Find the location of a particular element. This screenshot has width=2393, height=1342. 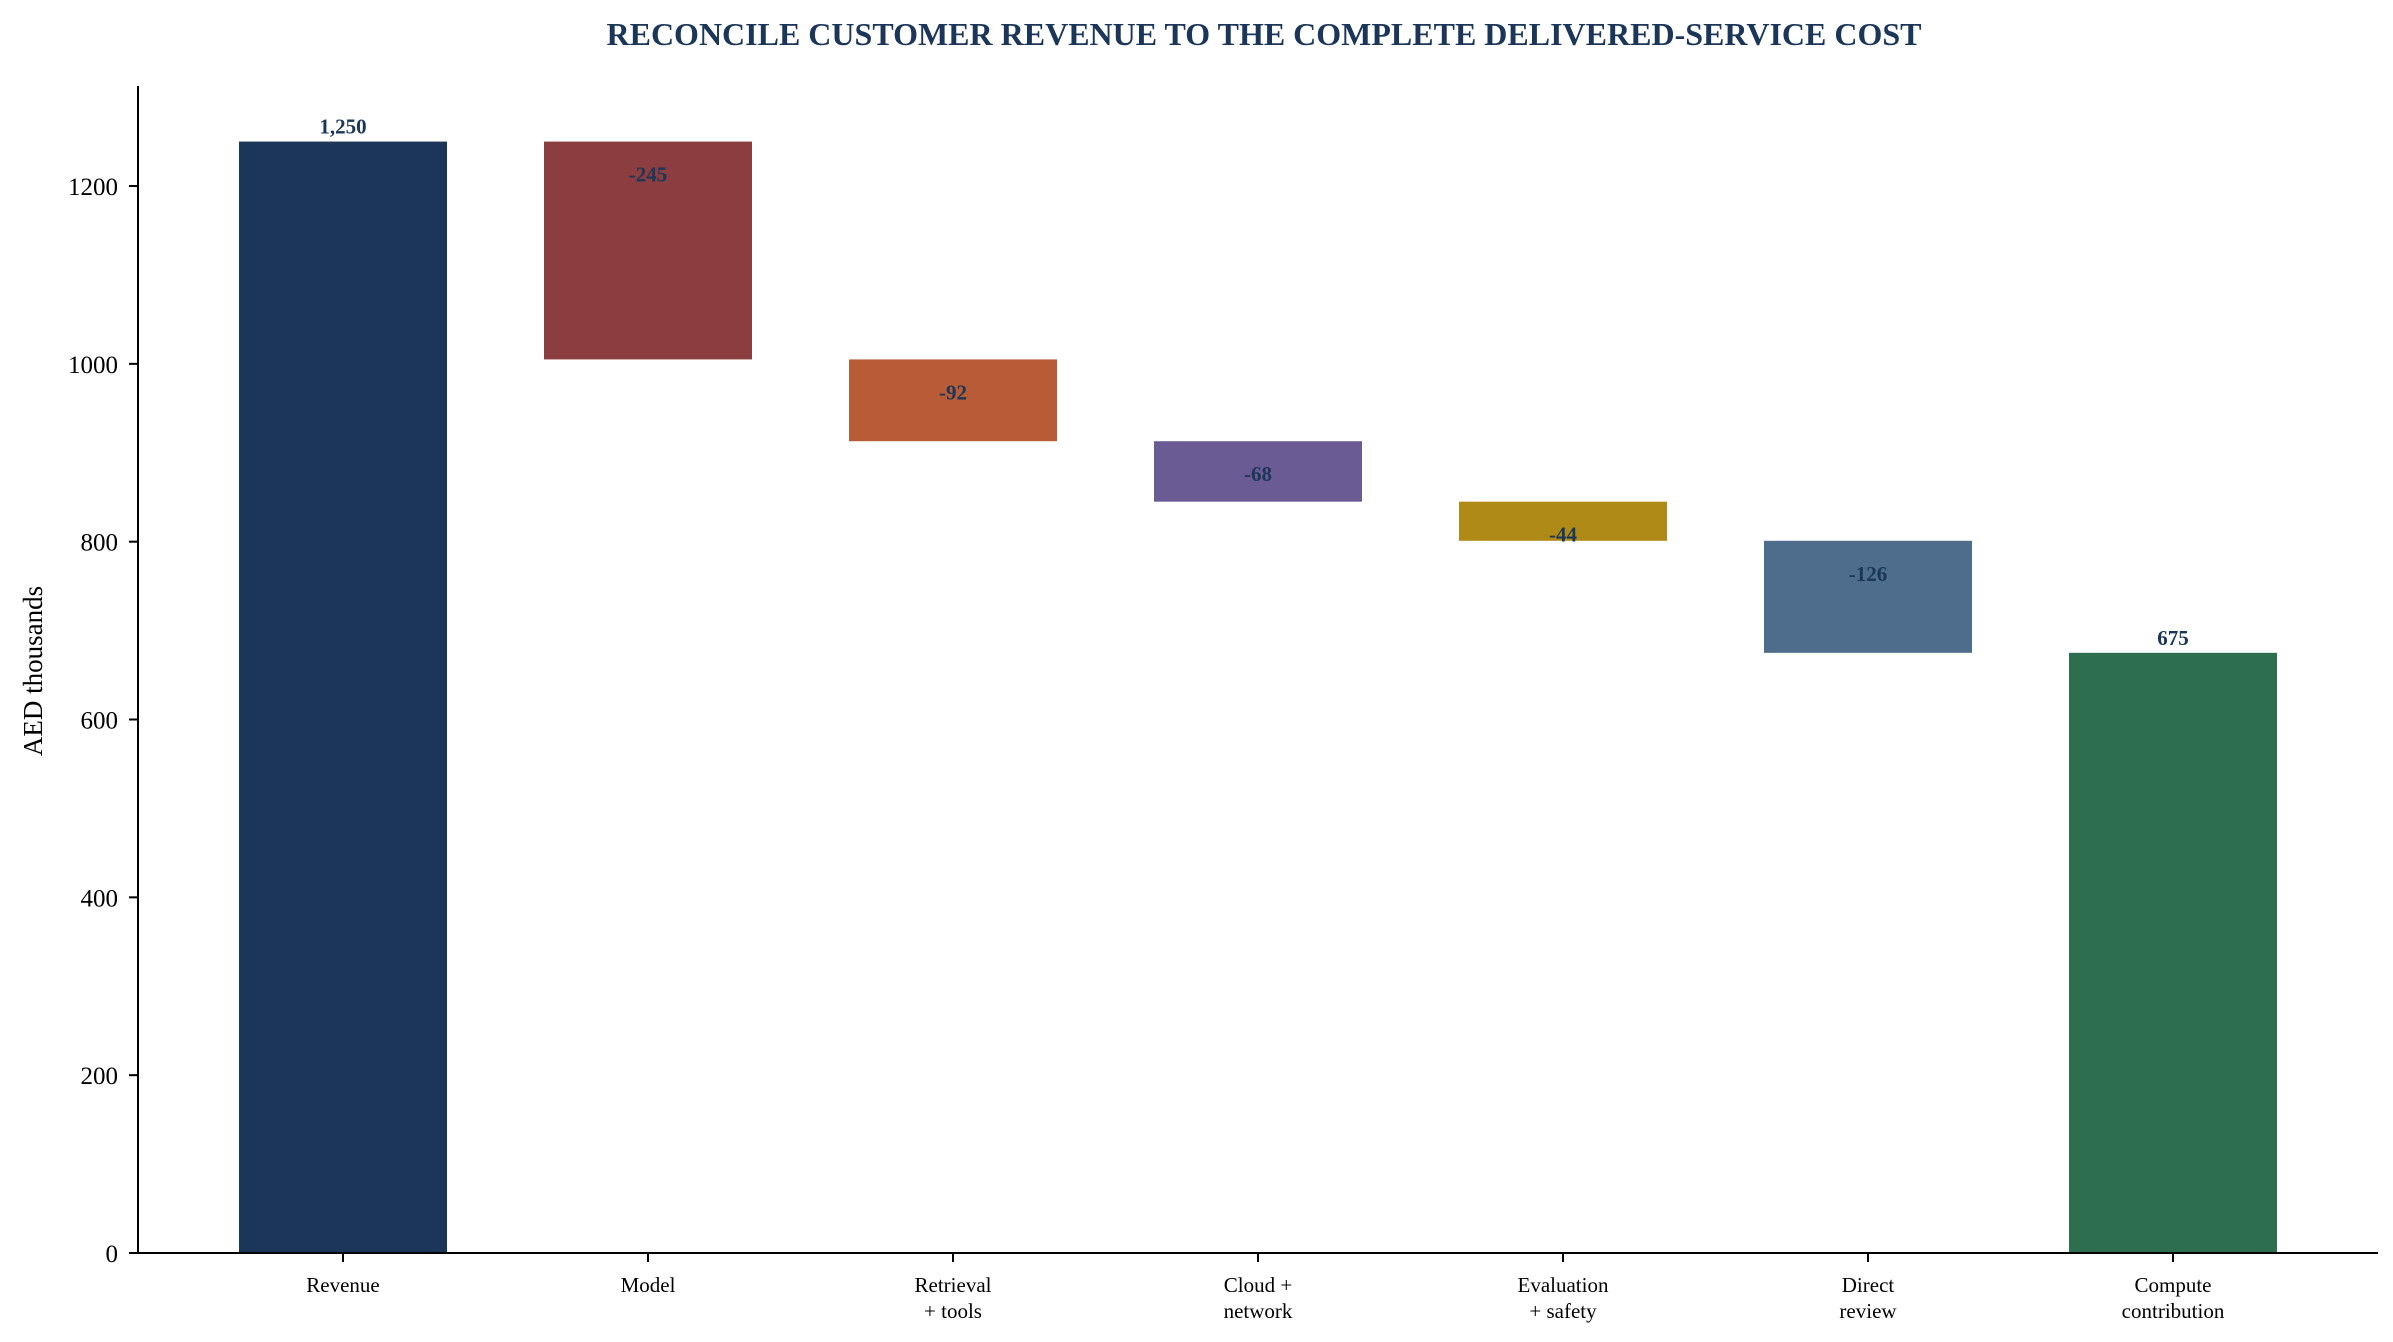

data-label: 1,250 is located at coordinates (342, 127).